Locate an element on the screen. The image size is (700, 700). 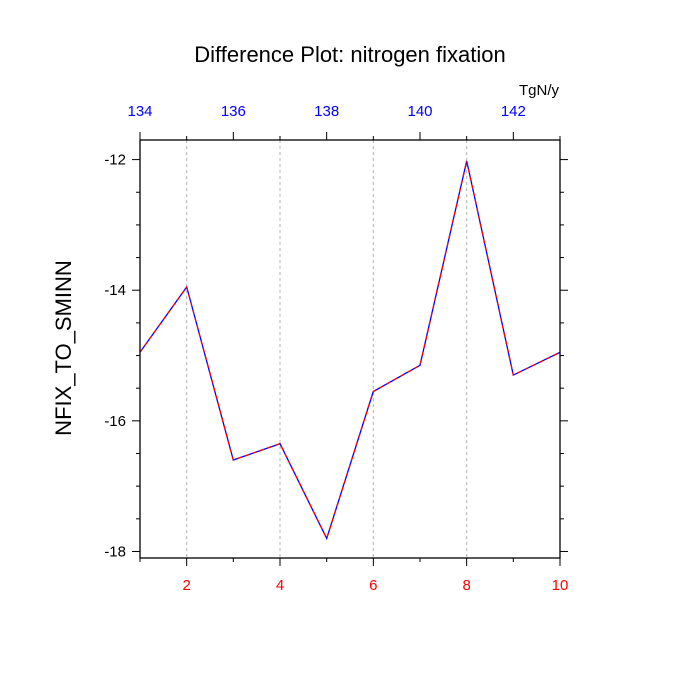
chart-title: Difference Plot: nitrogen fixation is located at coordinates (349, 54).